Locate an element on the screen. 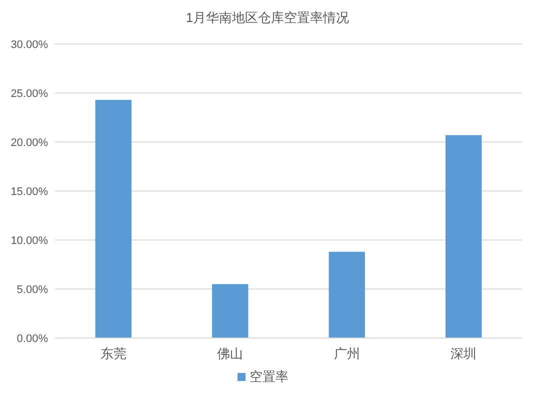 Image resolution: width=535 pixels, height=401 pixels. y-tick-label: 20.00% is located at coordinates (29, 143).